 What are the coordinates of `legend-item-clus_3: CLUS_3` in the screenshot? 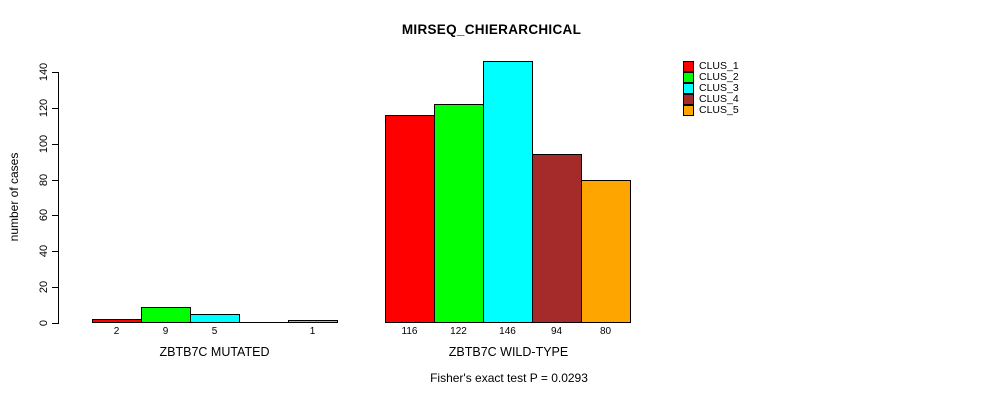 It's located at (711, 88).